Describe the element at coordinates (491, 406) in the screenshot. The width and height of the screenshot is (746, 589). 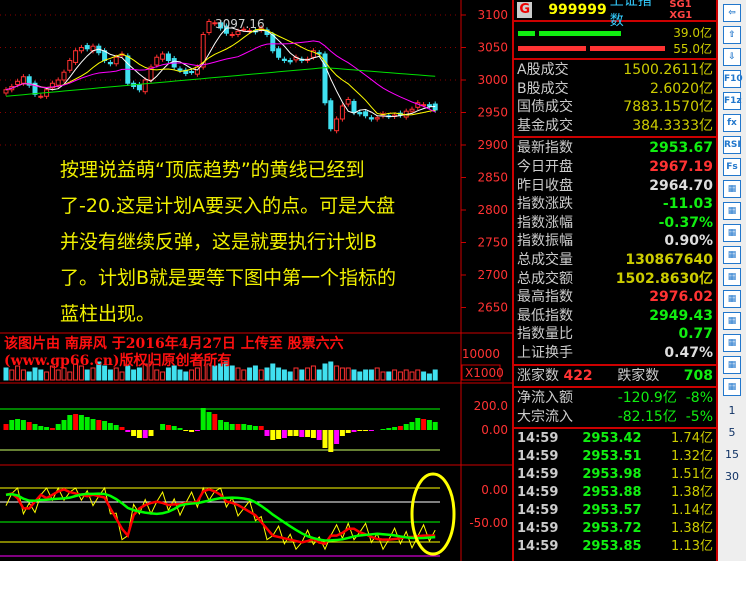
I see `macd-axis-label: 200.0` at that location.